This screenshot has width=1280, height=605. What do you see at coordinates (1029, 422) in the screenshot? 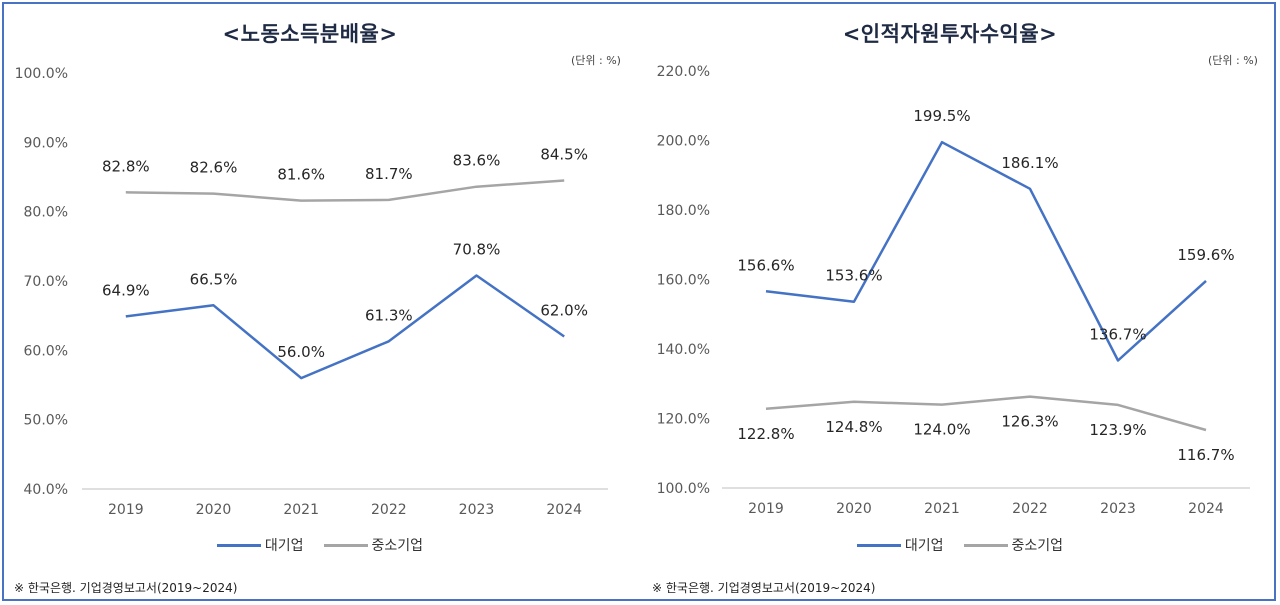
I see `data-label: 126.3%` at bounding box center [1029, 422].